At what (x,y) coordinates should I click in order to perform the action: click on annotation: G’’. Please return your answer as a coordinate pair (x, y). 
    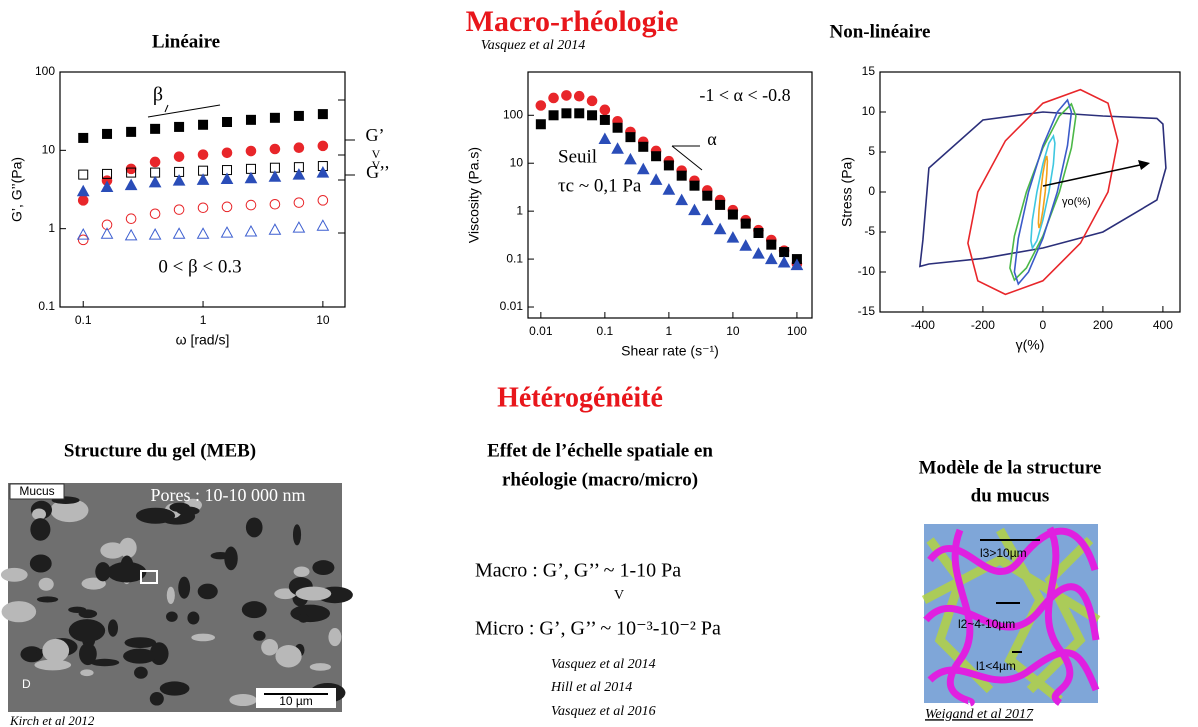
    Looking at the image, I should click on (378, 172).